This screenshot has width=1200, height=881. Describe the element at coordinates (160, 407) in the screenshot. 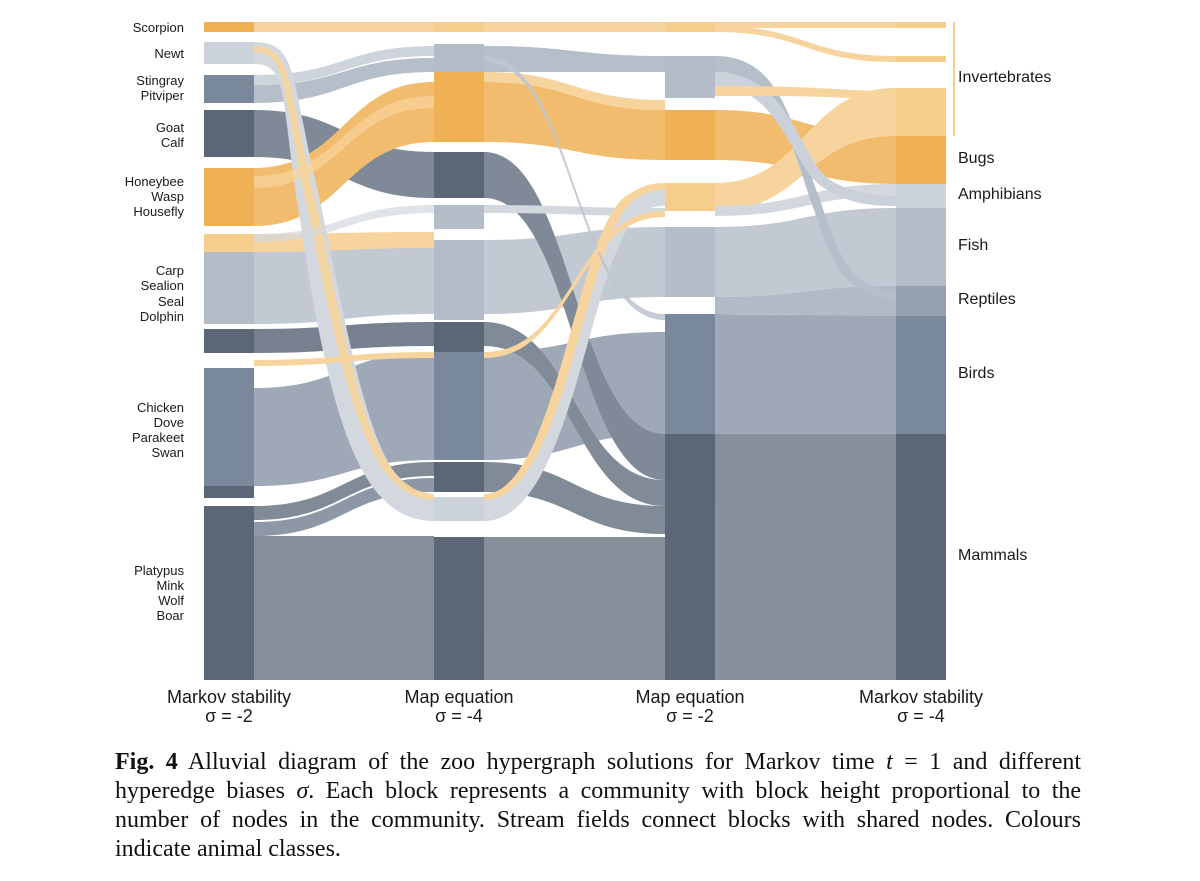

I see `label-chicken: Chicken` at that location.